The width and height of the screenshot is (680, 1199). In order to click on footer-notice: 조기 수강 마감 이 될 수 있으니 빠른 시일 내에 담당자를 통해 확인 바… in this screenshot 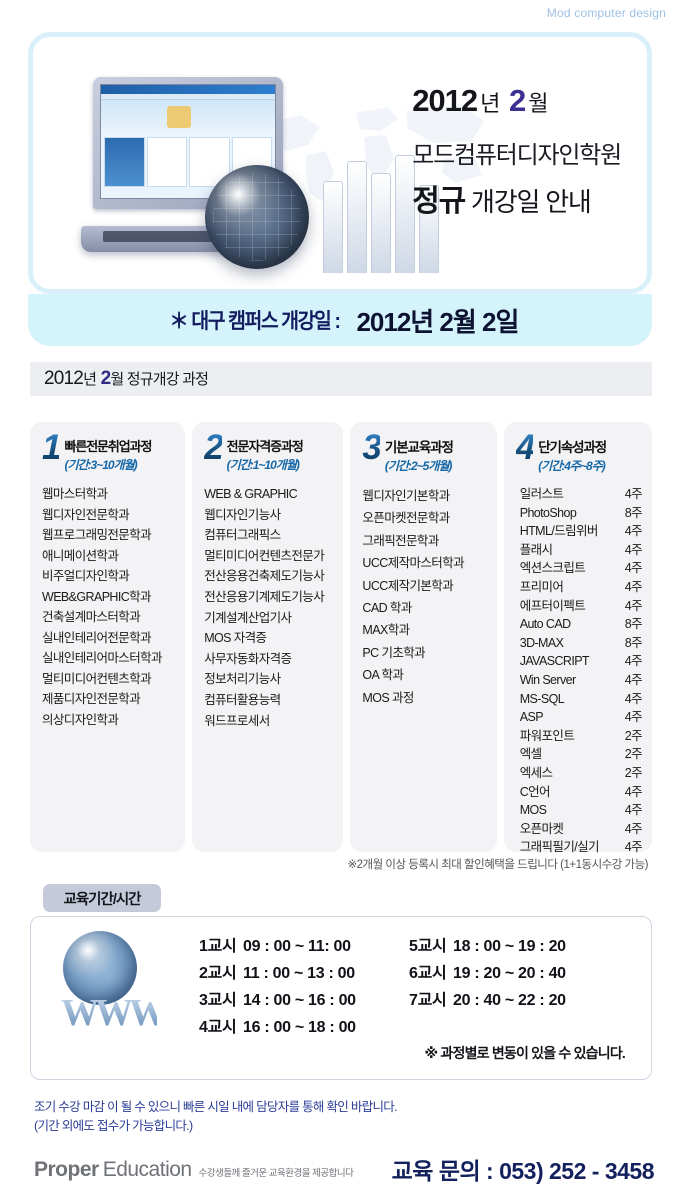, I will do `click(216, 1117)`.